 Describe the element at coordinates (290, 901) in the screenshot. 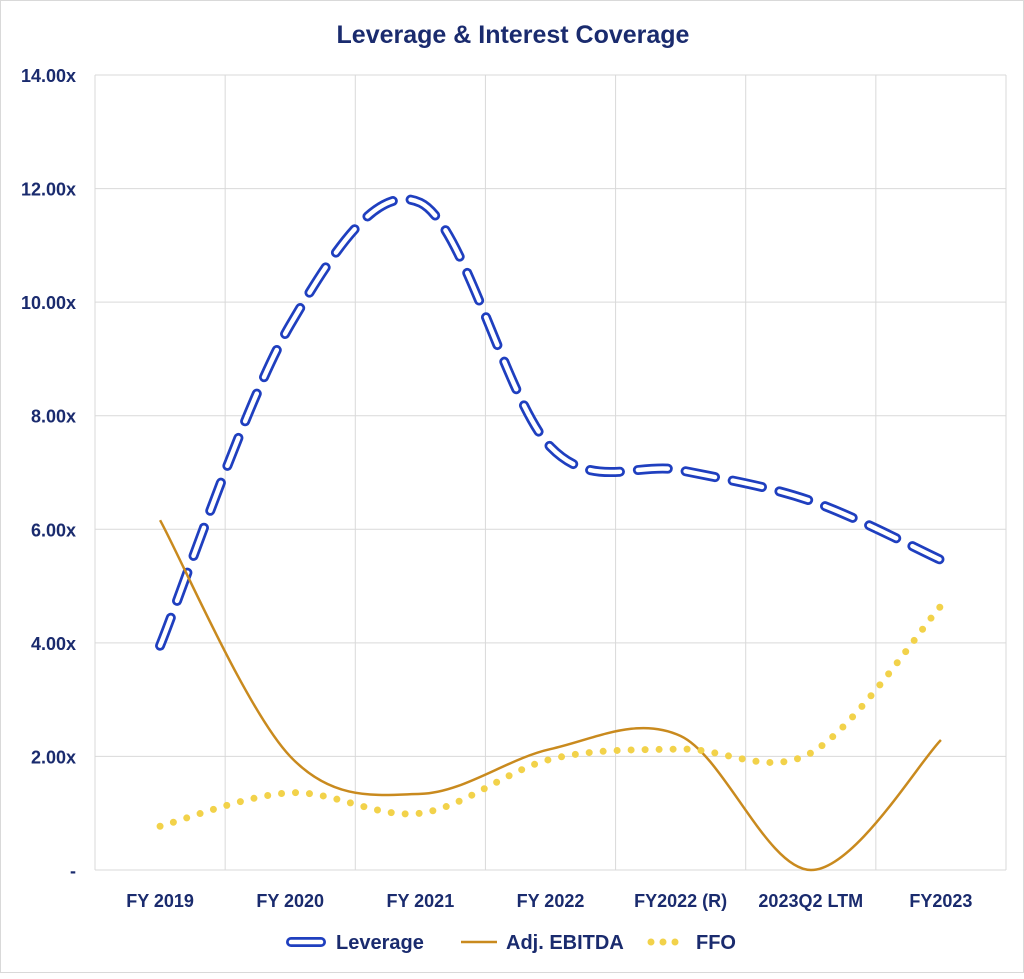

I see `x-tick-label: FY 2020` at that location.